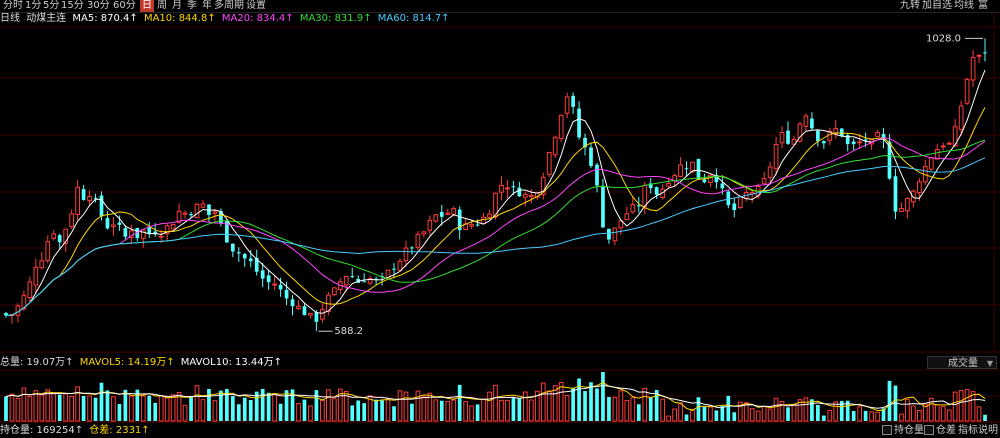 This screenshot has width=1000, height=438. Describe the element at coordinates (909, 430) in the screenshot. I see `toggle-open-interest-label: 持仓量` at that location.